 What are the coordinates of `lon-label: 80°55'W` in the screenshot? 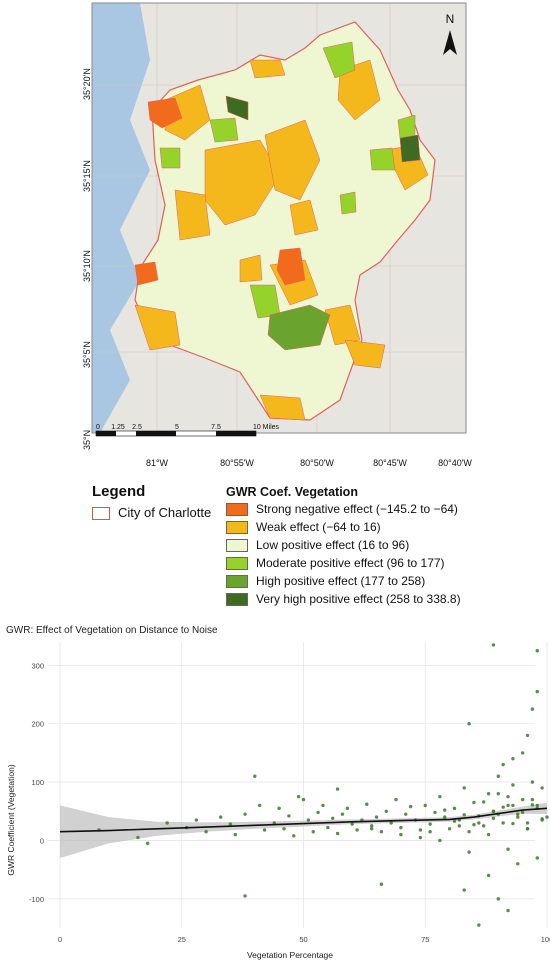 It's located at (237, 463).